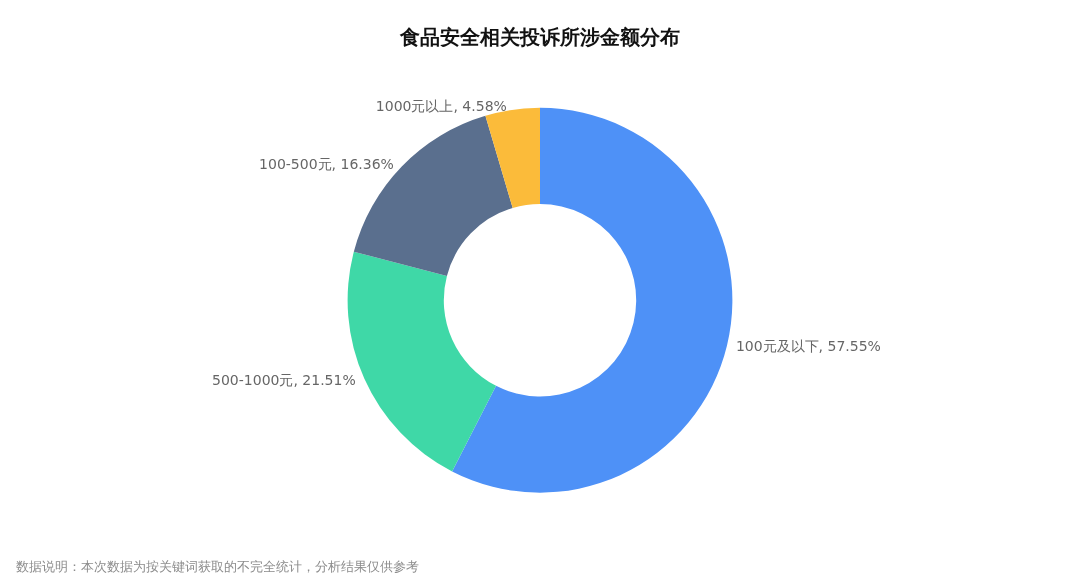 The height and width of the screenshot is (583, 1080). I want to click on data-label: , 21.51%, so click(324, 380).